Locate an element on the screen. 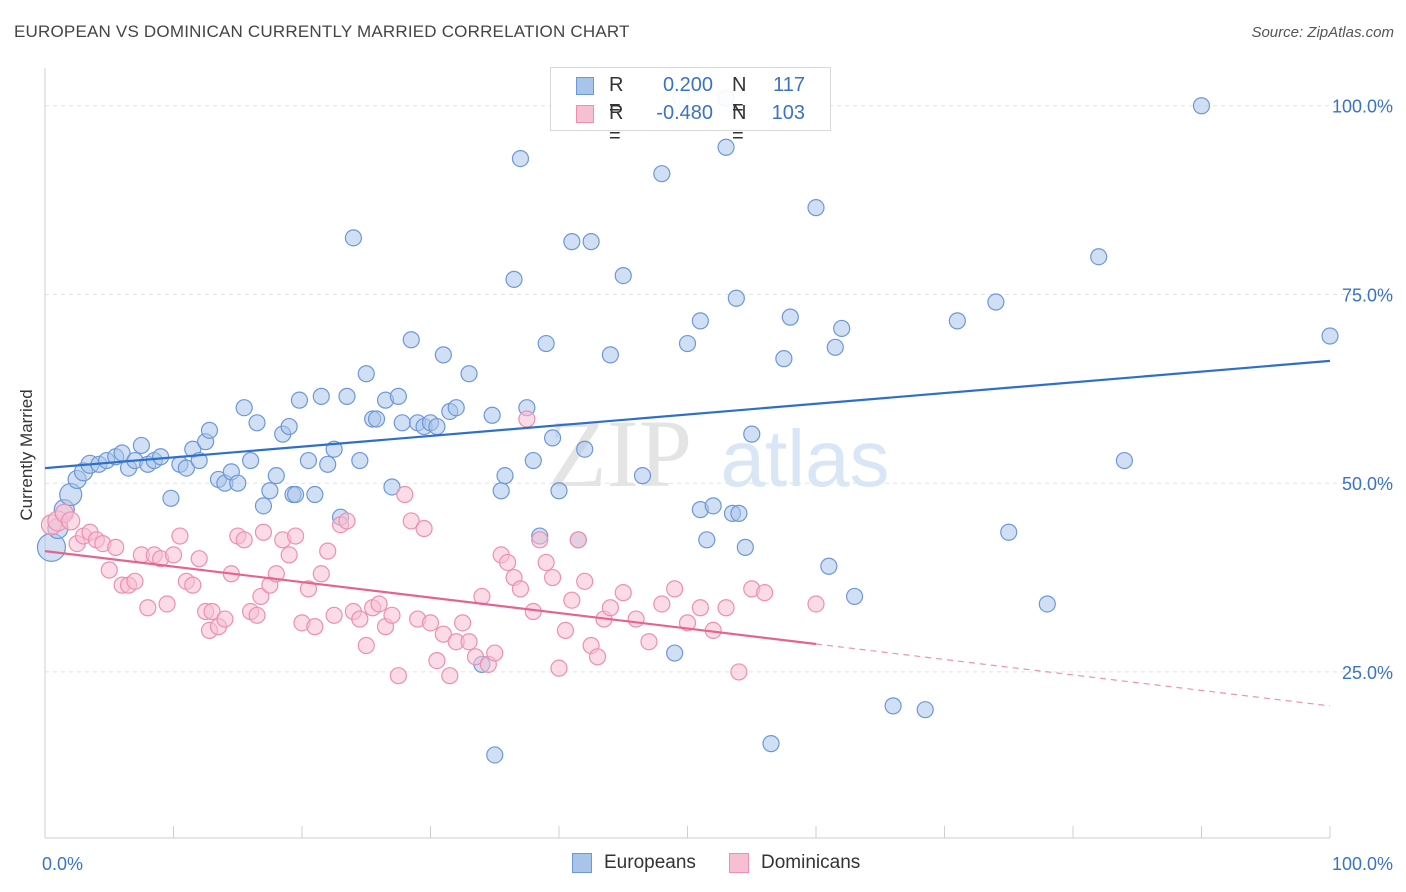  watermark-zip: ZIP is located at coordinates (620, 453).